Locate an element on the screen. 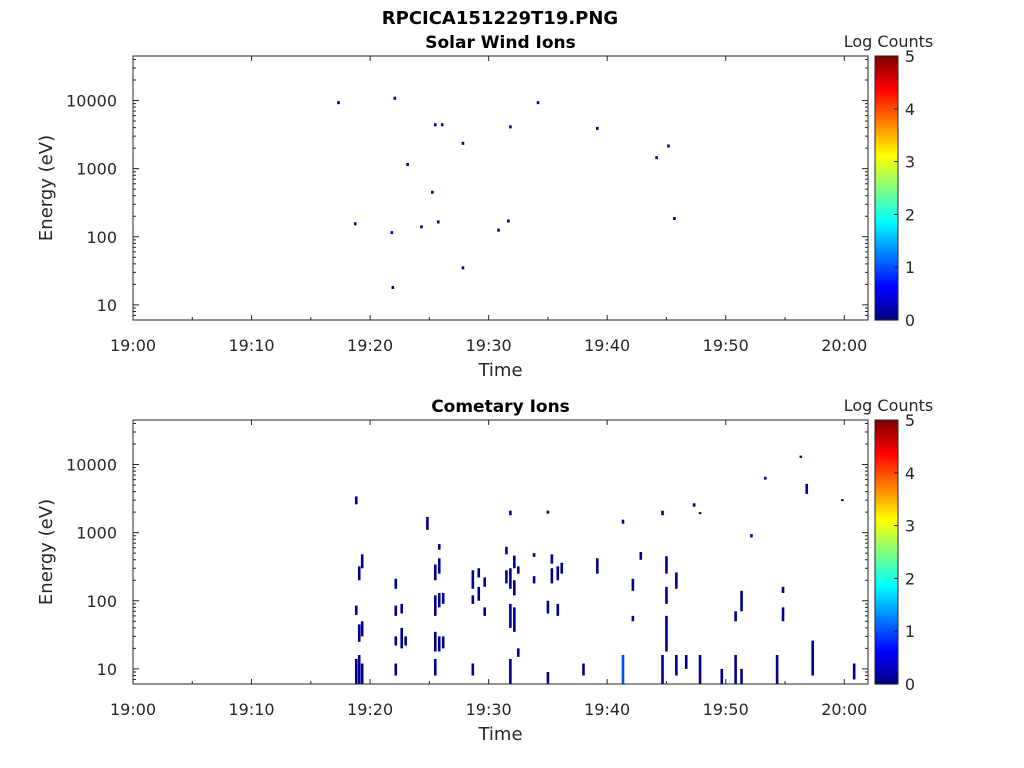  colorbar-tick-label: 3 is located at coordinates (910, 162).